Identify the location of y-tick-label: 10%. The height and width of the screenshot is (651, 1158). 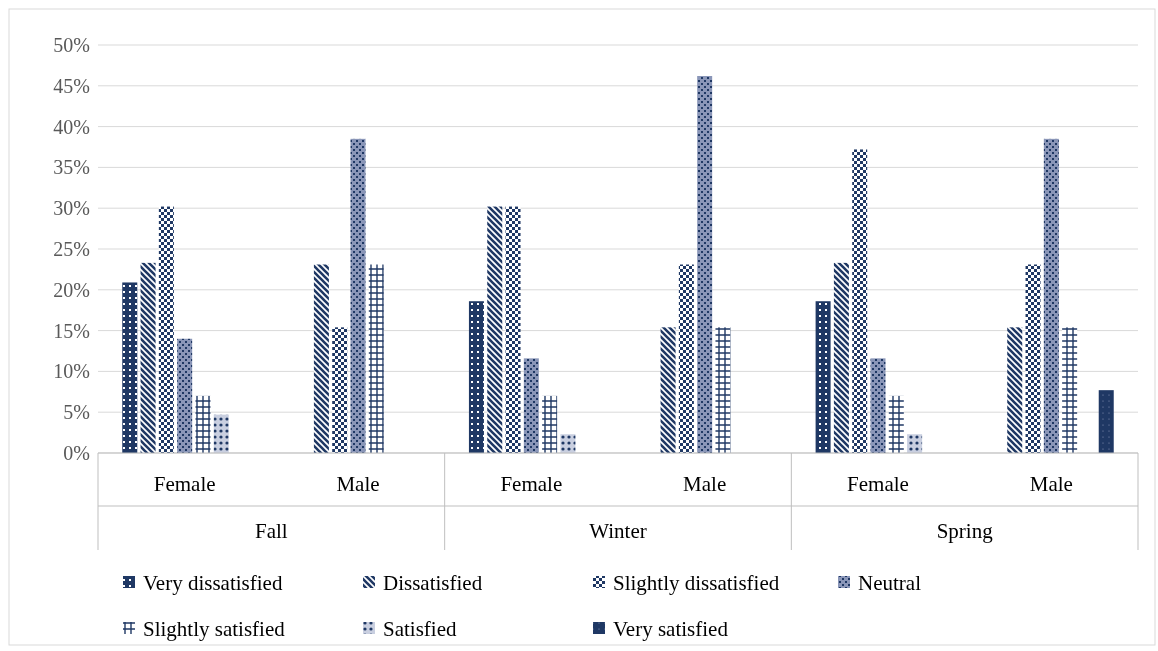
(71, 371).